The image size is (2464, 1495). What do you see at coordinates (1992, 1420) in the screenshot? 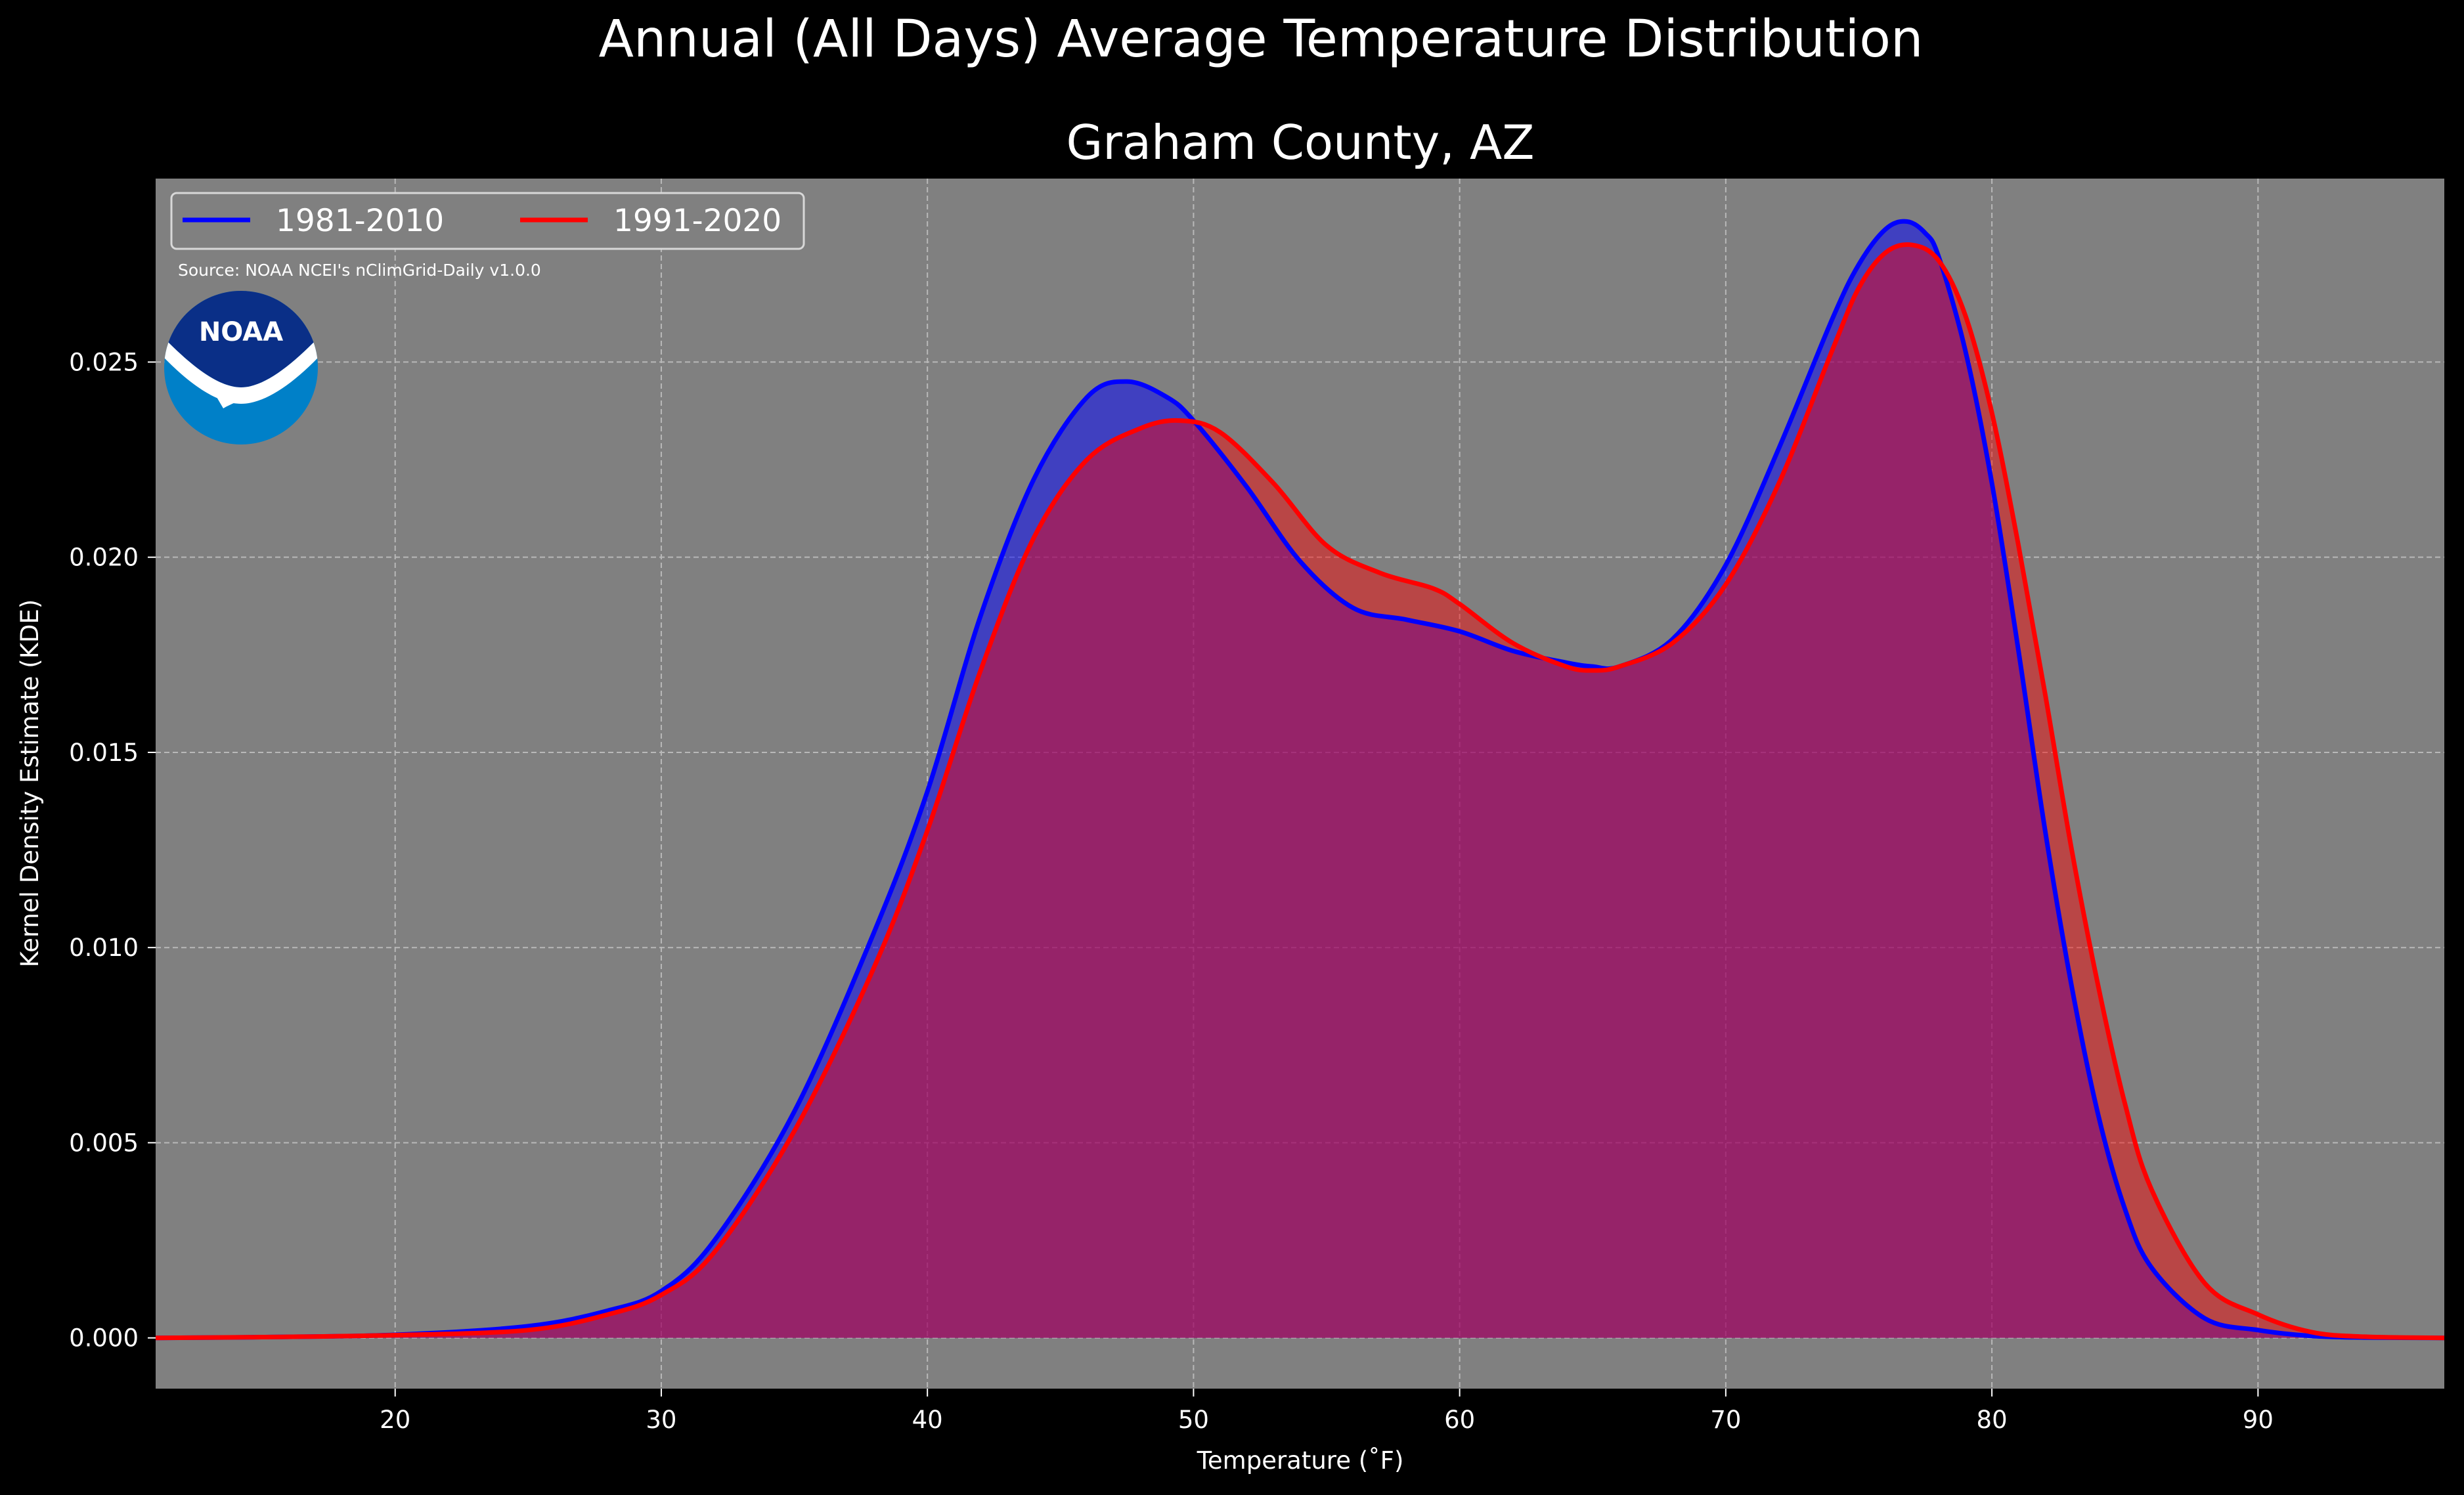
I see `x-tick-label: 80` at bounding box center [1992, 1420].